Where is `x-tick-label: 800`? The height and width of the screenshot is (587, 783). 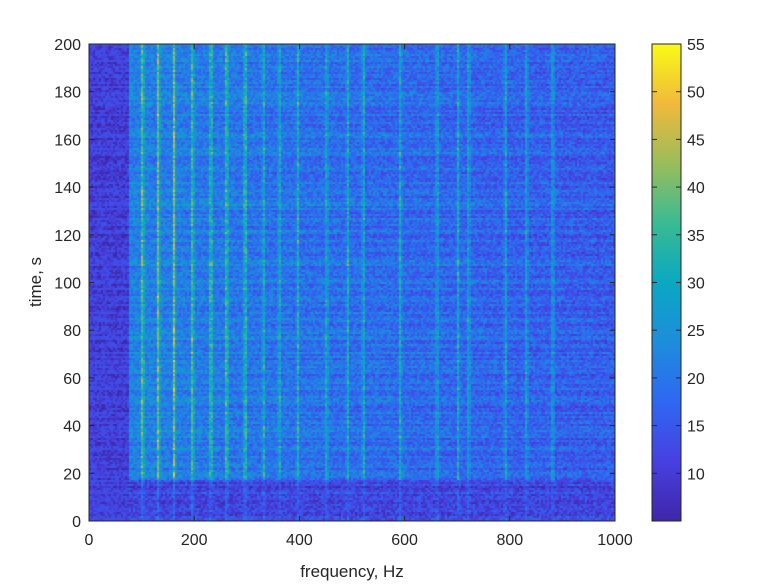 x-tick-label: 800 is located at coordinates (509, 540).